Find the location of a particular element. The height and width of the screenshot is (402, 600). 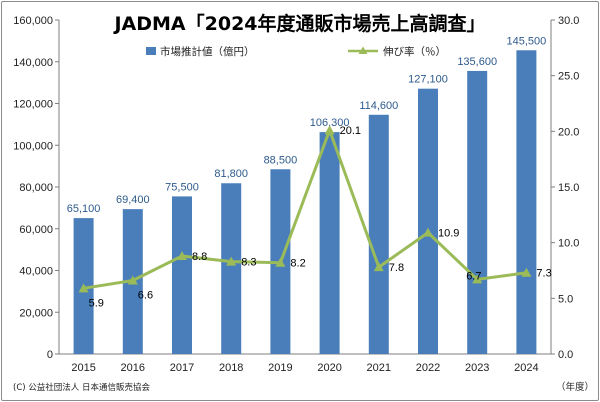

growth-value-label: 20.1 is located at coordinates (350, 131).